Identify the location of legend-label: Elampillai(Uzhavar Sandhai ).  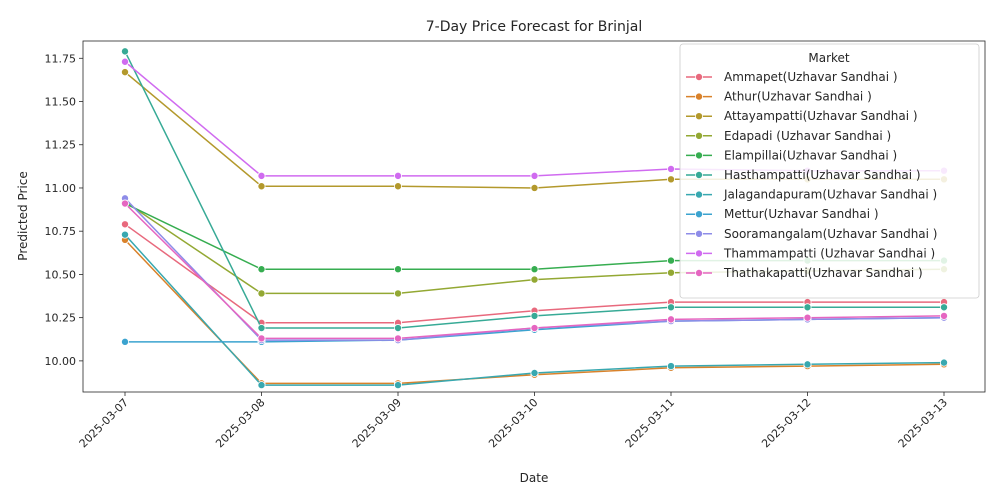
(810, 155).